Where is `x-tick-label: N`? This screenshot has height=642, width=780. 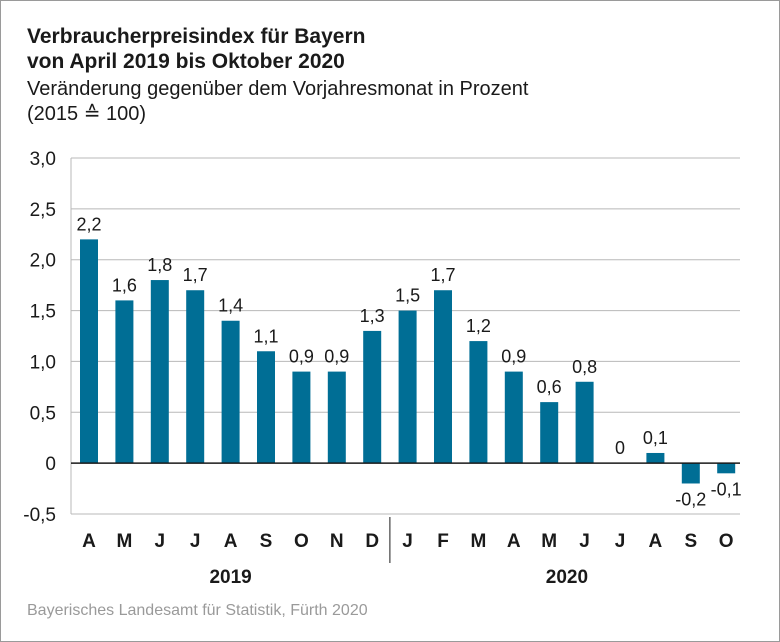 x-tick-label: N is located at coordinates (337, 541).